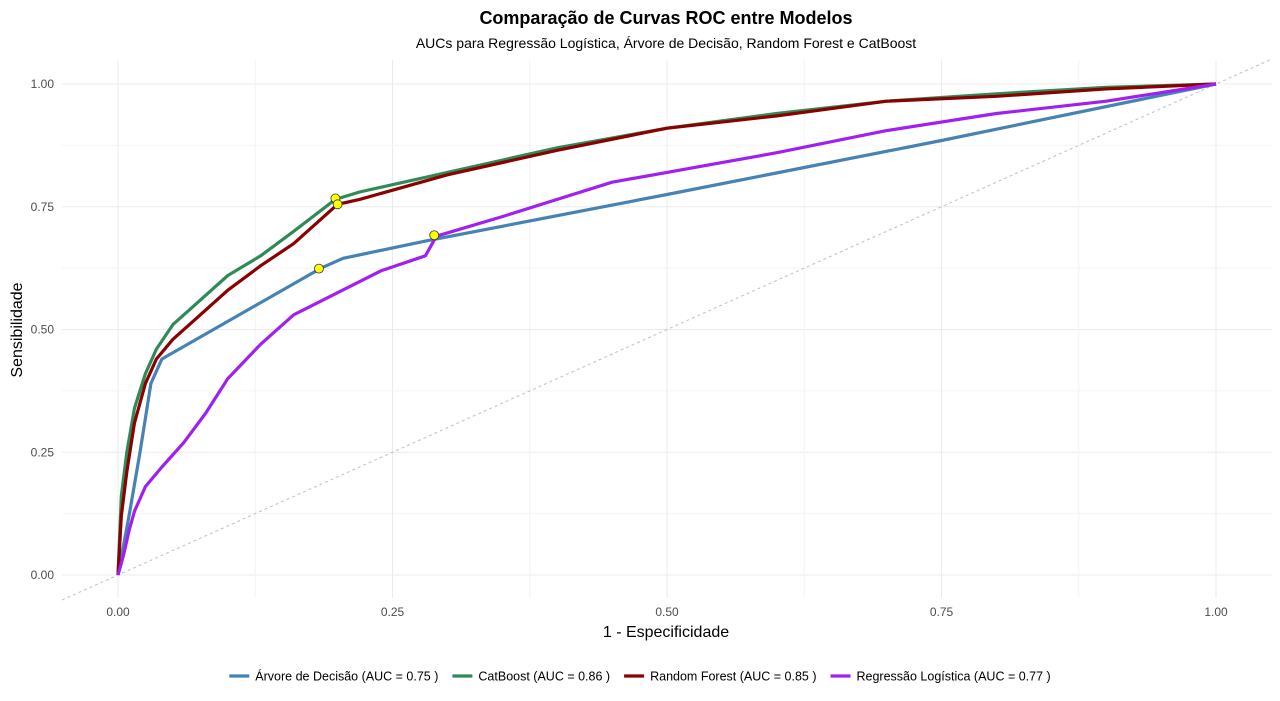 The height and width of the screenshot is (701, 1280). Describe the element at coordinates (393, 612) in the screenshot. I see `x-tick-label: 0.25` at that location.